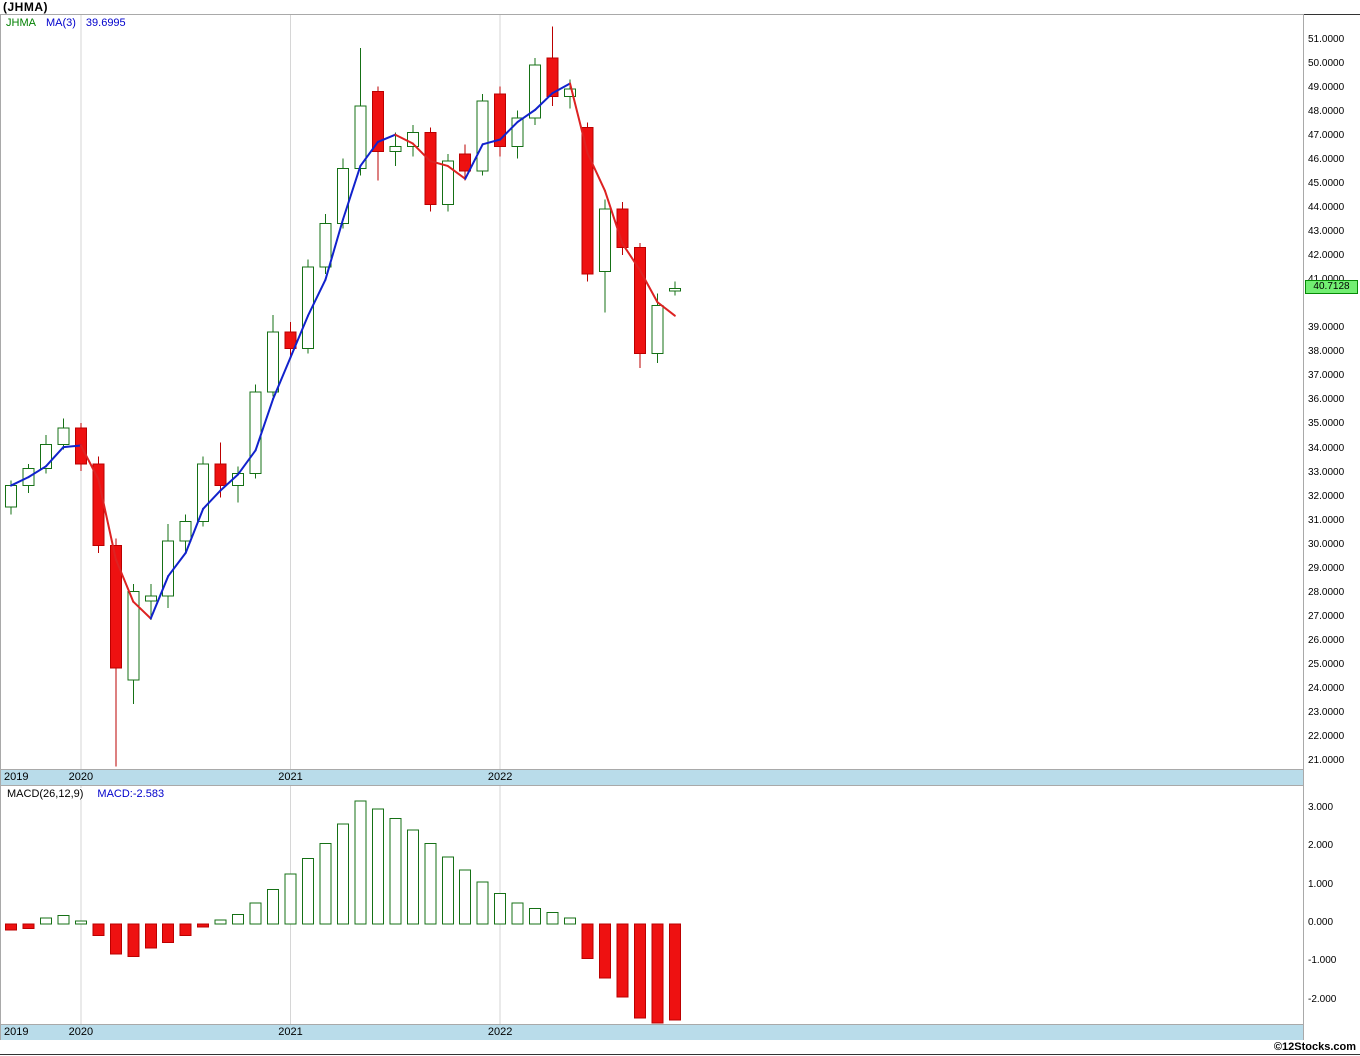 This screenshot has height=1056, width=1360. Describe the element at coordinates (1326, 640) in the screenshot. I see `price-axis-tick: 26.0000` at that location.